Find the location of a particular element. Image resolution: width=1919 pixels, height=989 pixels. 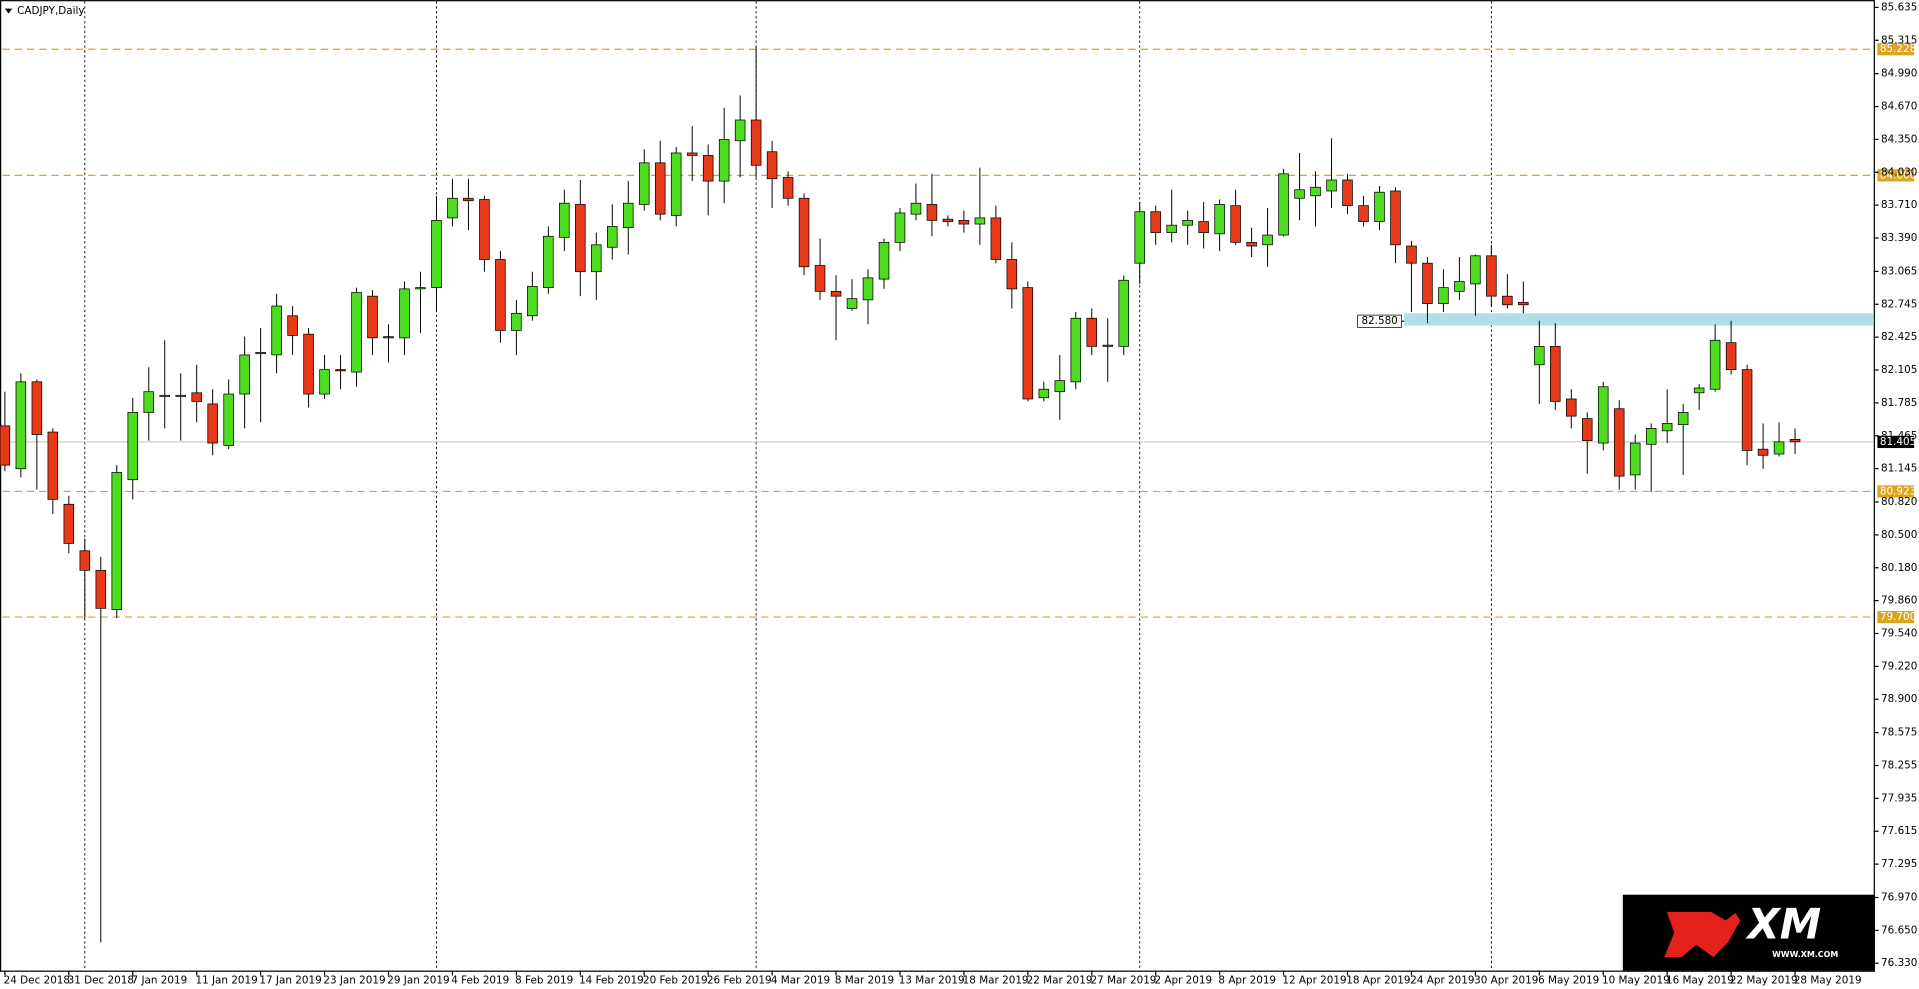

chart-title: CADJPY,Daily is located at coordinates (50, 11).